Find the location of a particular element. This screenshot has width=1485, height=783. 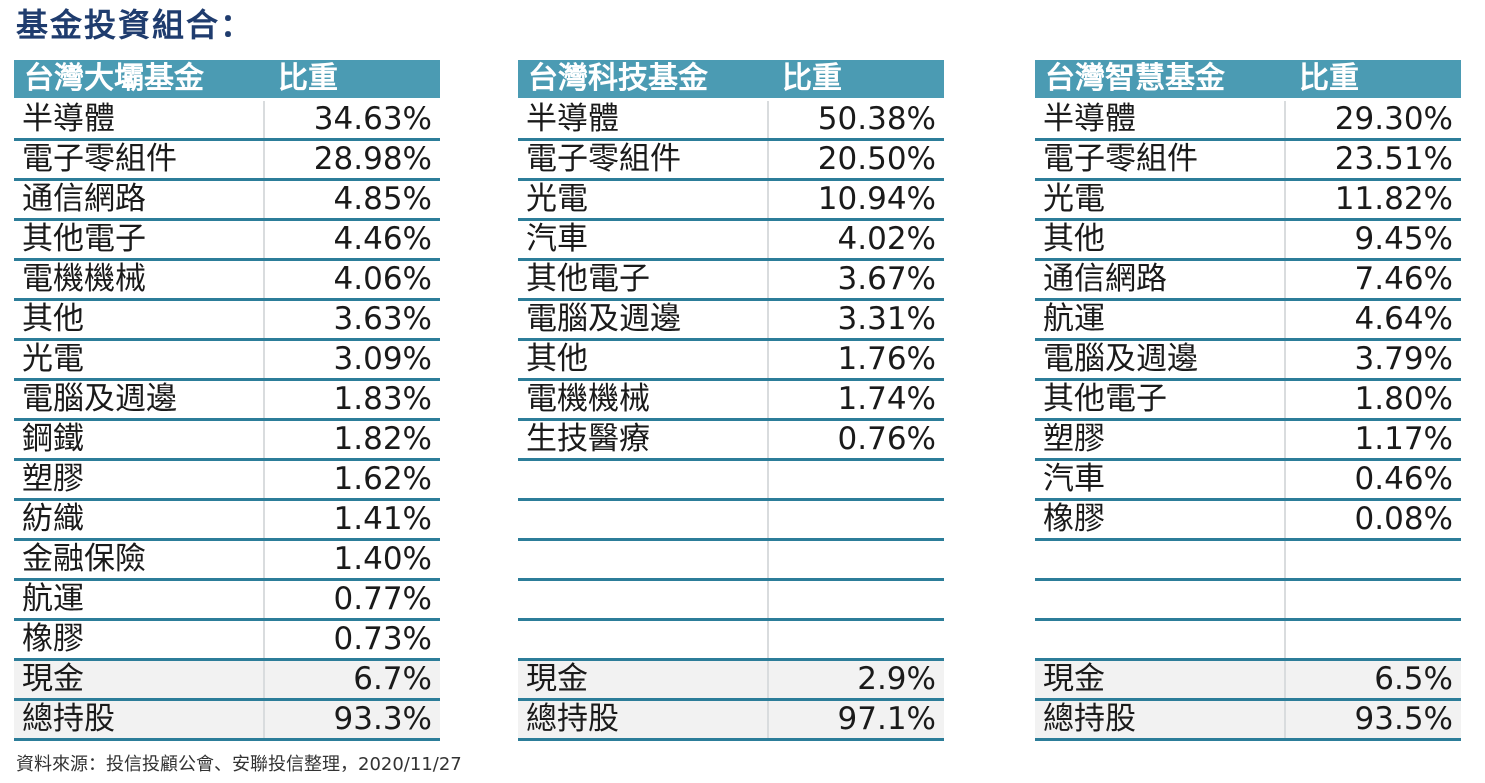

table-row: 其他 1.76% is located at coordinates (731, 360).